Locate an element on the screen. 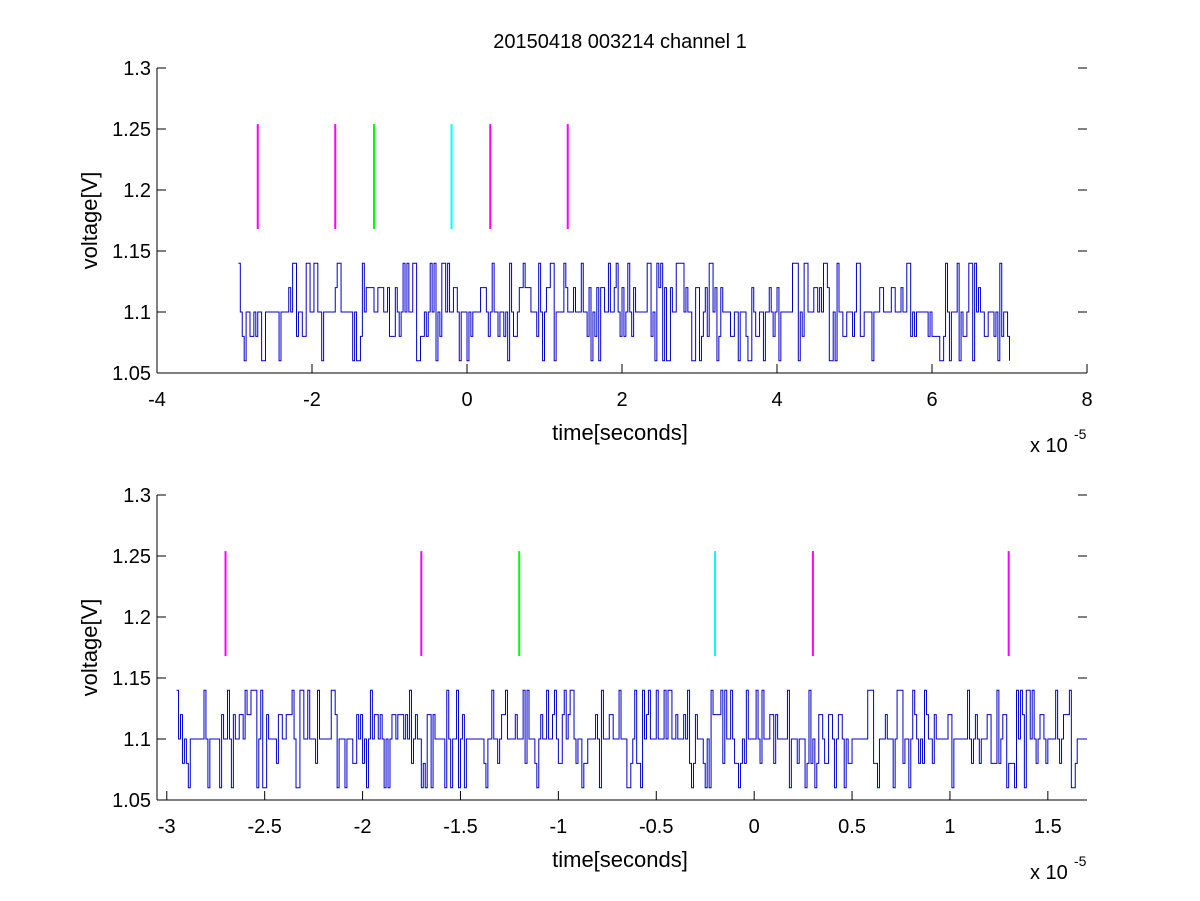 This screenshot has height=901, width=1200. x-tick-label: 8 is located at coordinates (1086, 400).